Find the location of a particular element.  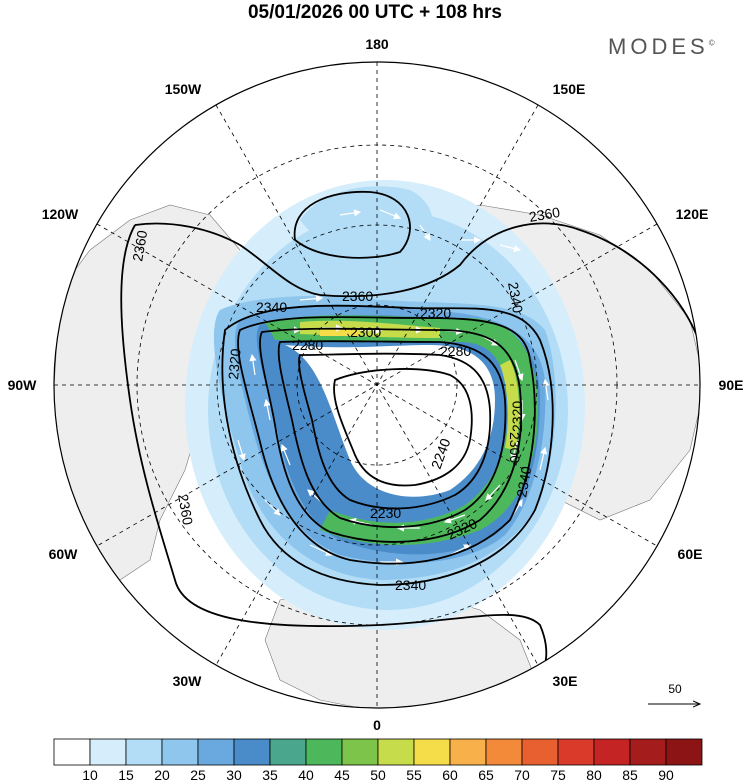

colorbar-tick-label: 20 is located at coordinates (162, 774).